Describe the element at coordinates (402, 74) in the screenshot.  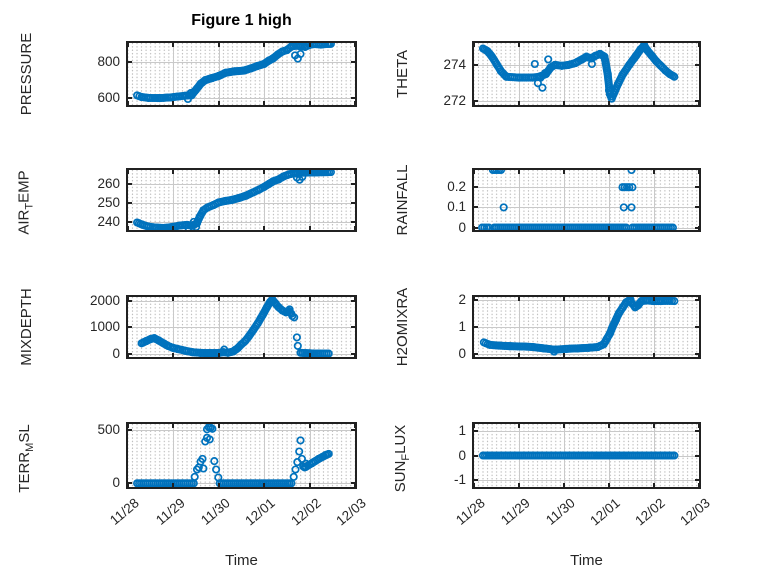
I see `y-label-text: THETA` at that location.